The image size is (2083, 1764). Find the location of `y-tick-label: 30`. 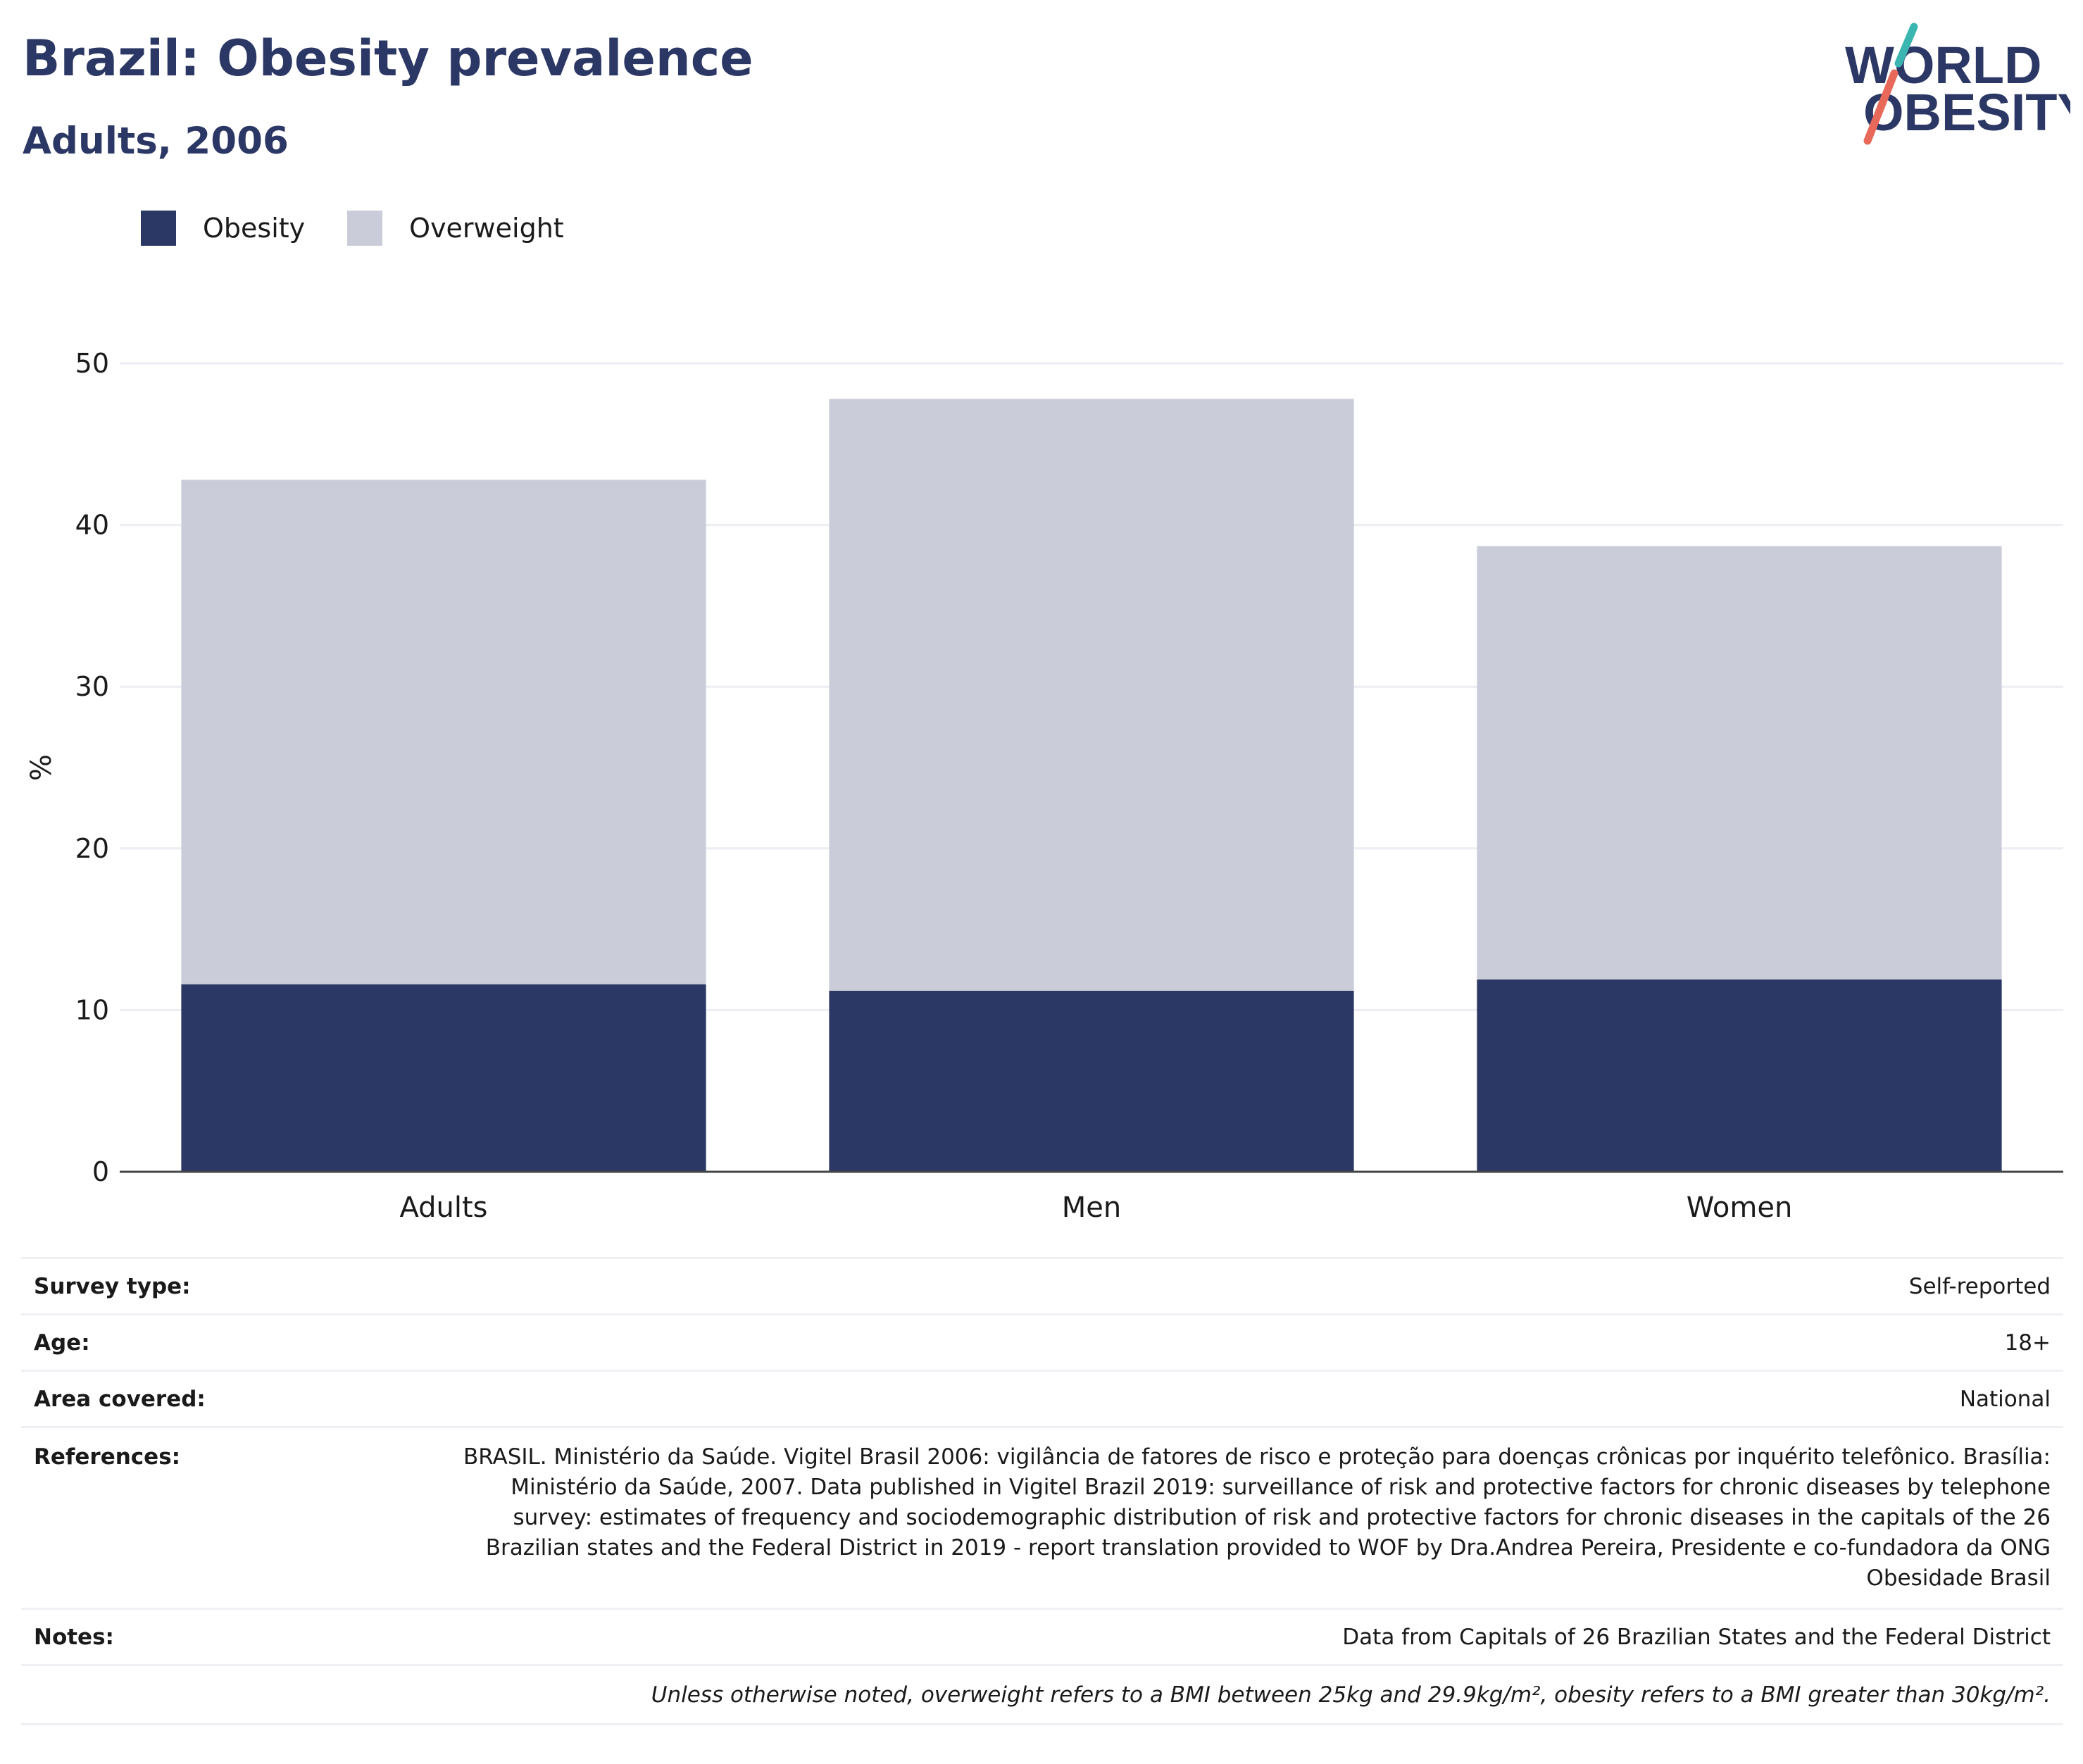

y-tick-label: 30 is located at coordinates (92, 686).